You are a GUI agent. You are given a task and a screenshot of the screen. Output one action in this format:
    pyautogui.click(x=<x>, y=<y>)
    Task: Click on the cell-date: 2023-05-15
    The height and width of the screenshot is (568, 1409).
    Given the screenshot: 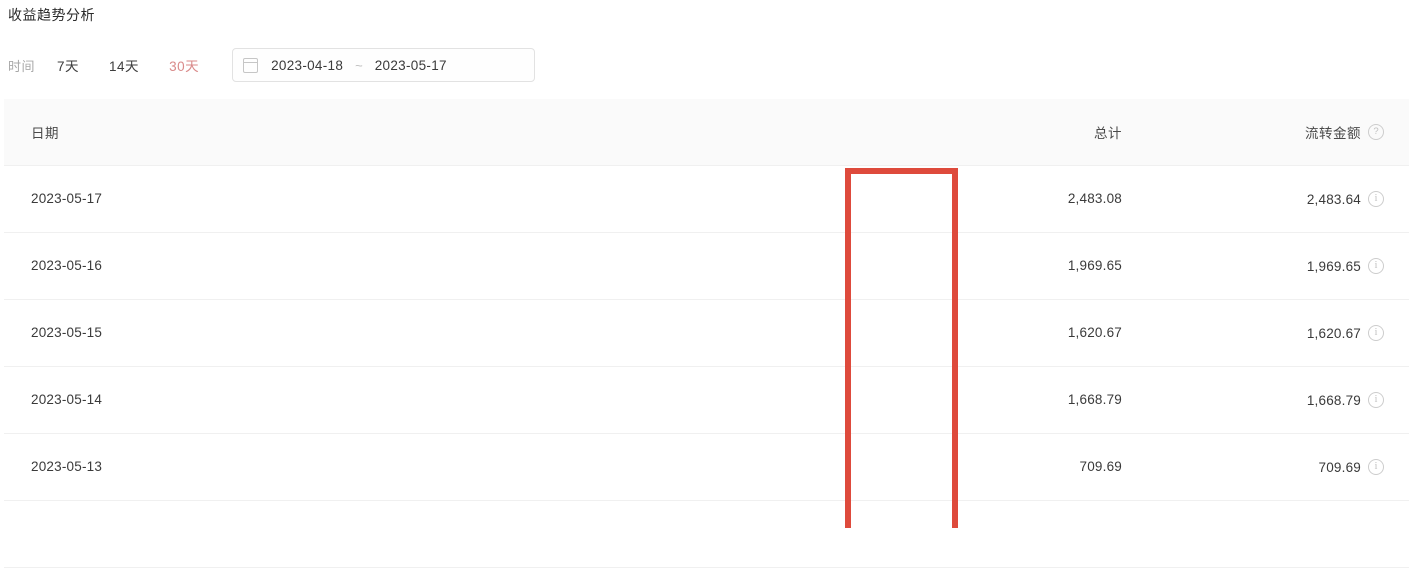 What is the action you would take?
    pyautogui.click(x=421, y=333)
    